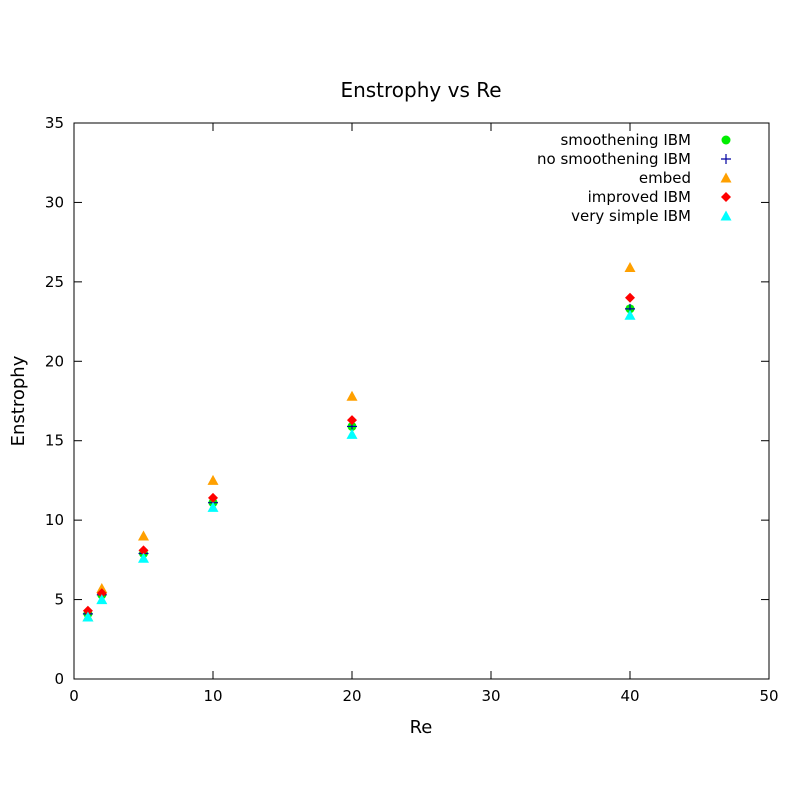 This screenshot has width=800, height=800. What do you see at coordinates (351, 696) in the screenshot?
I see `x-tick-label: 20` at bounding box center [351, 696].